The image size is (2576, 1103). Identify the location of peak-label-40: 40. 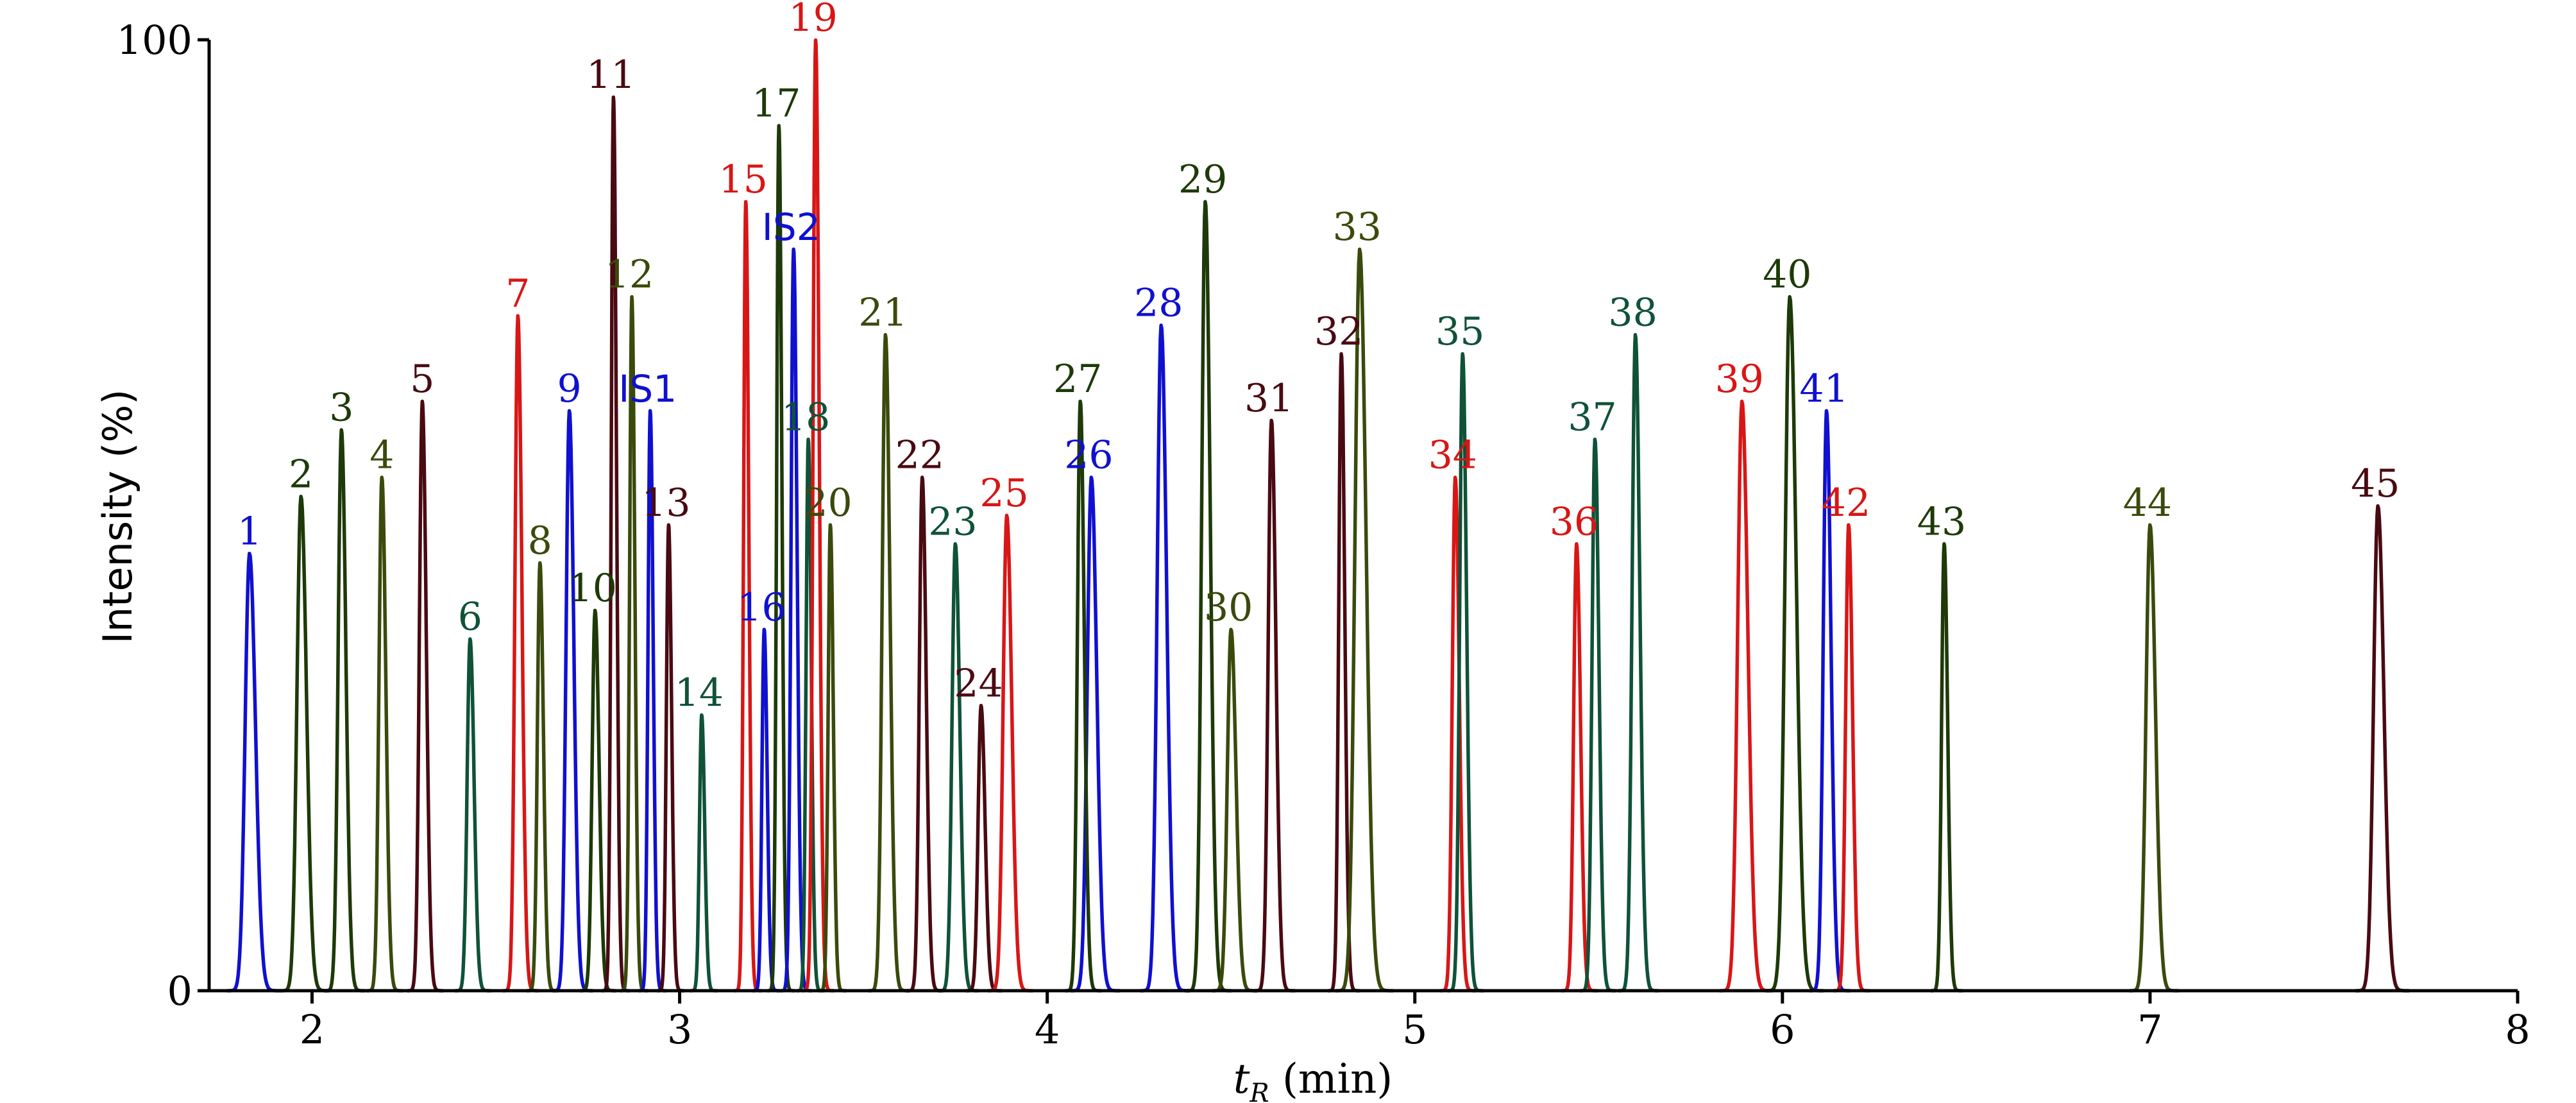
(1787, 274).